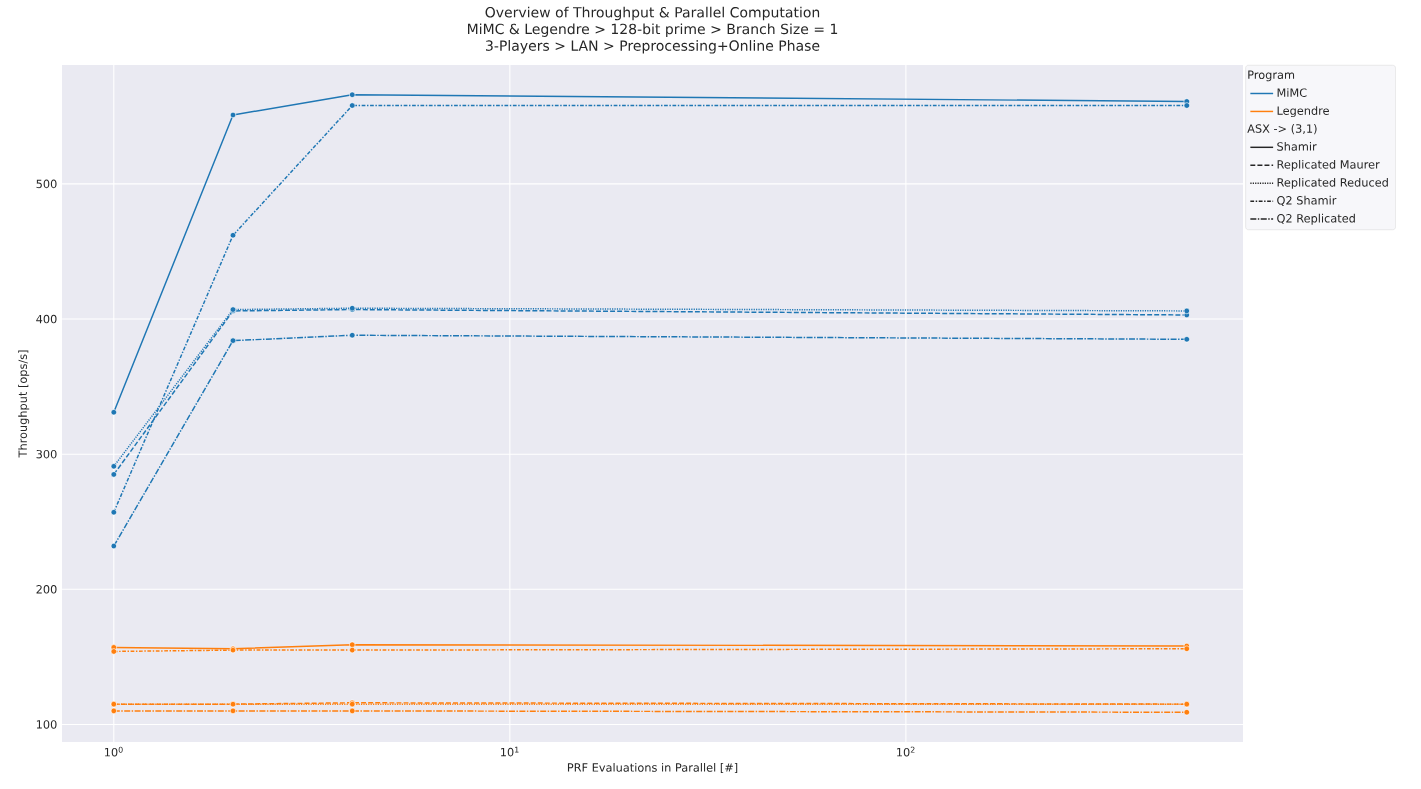 The height and width of the screenshot is (789, 1421). What do you see at coordinates (653, 47) in the screenshot?
I see `text: 3-Players > LAN > Preprocessing+Online Phase` at bounding box center [653, 47].